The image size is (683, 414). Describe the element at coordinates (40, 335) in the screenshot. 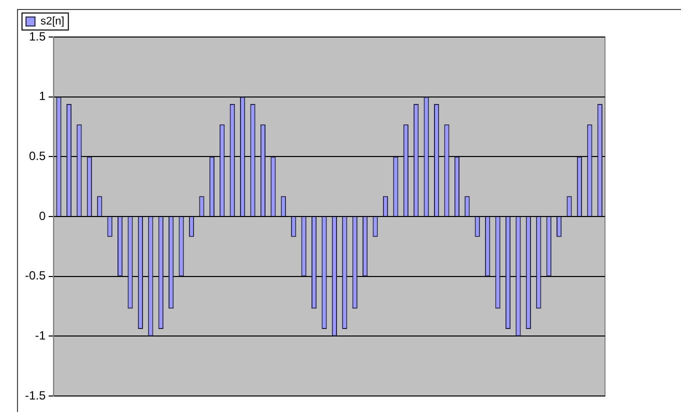

I see `y-tick-label: -1` at that location.